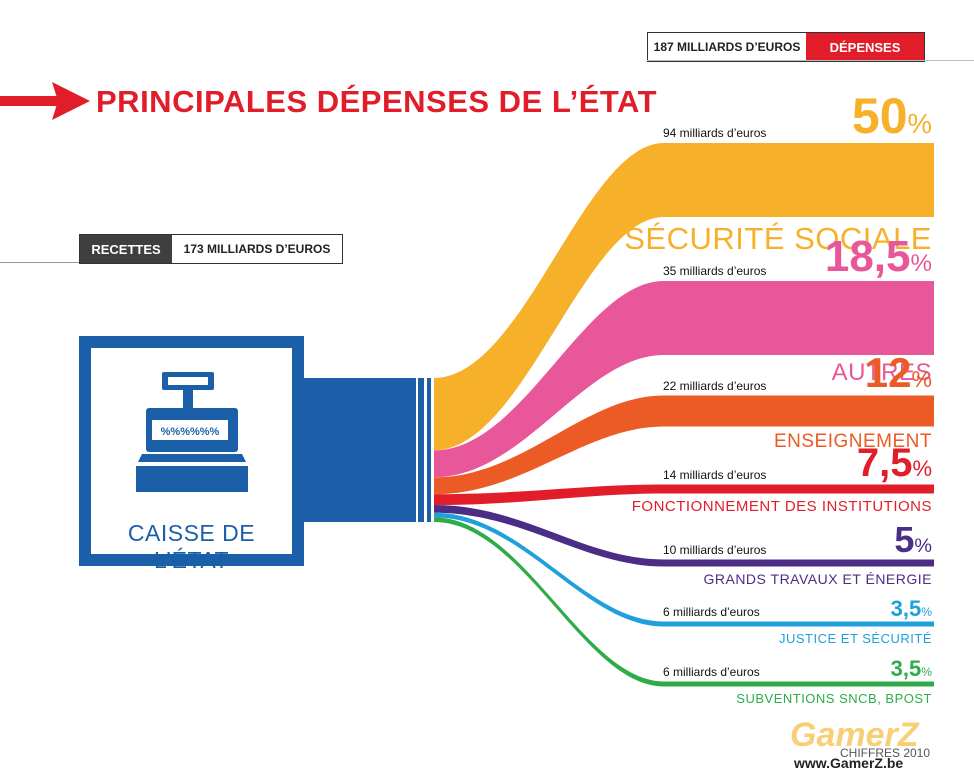  I want to click on category-percent: 7,5%, so click(894, 462).